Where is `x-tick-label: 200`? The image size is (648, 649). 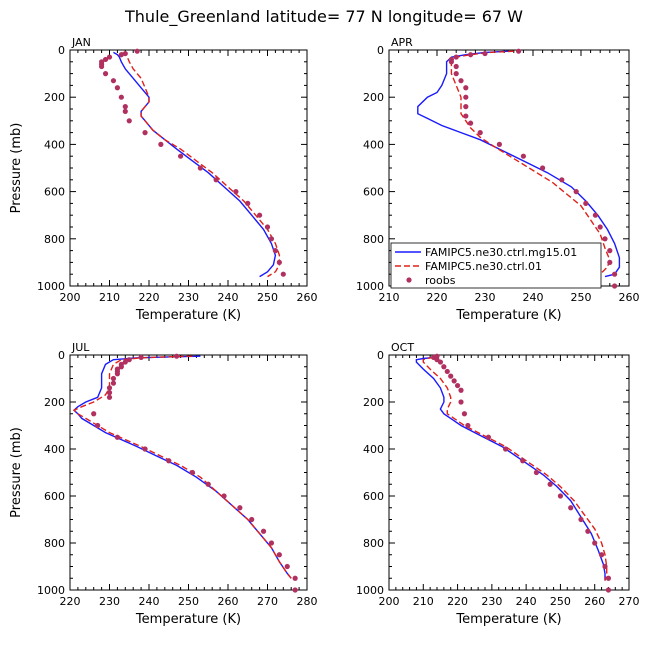 x-tick-label: 200 is located at coordinates (389, 601).